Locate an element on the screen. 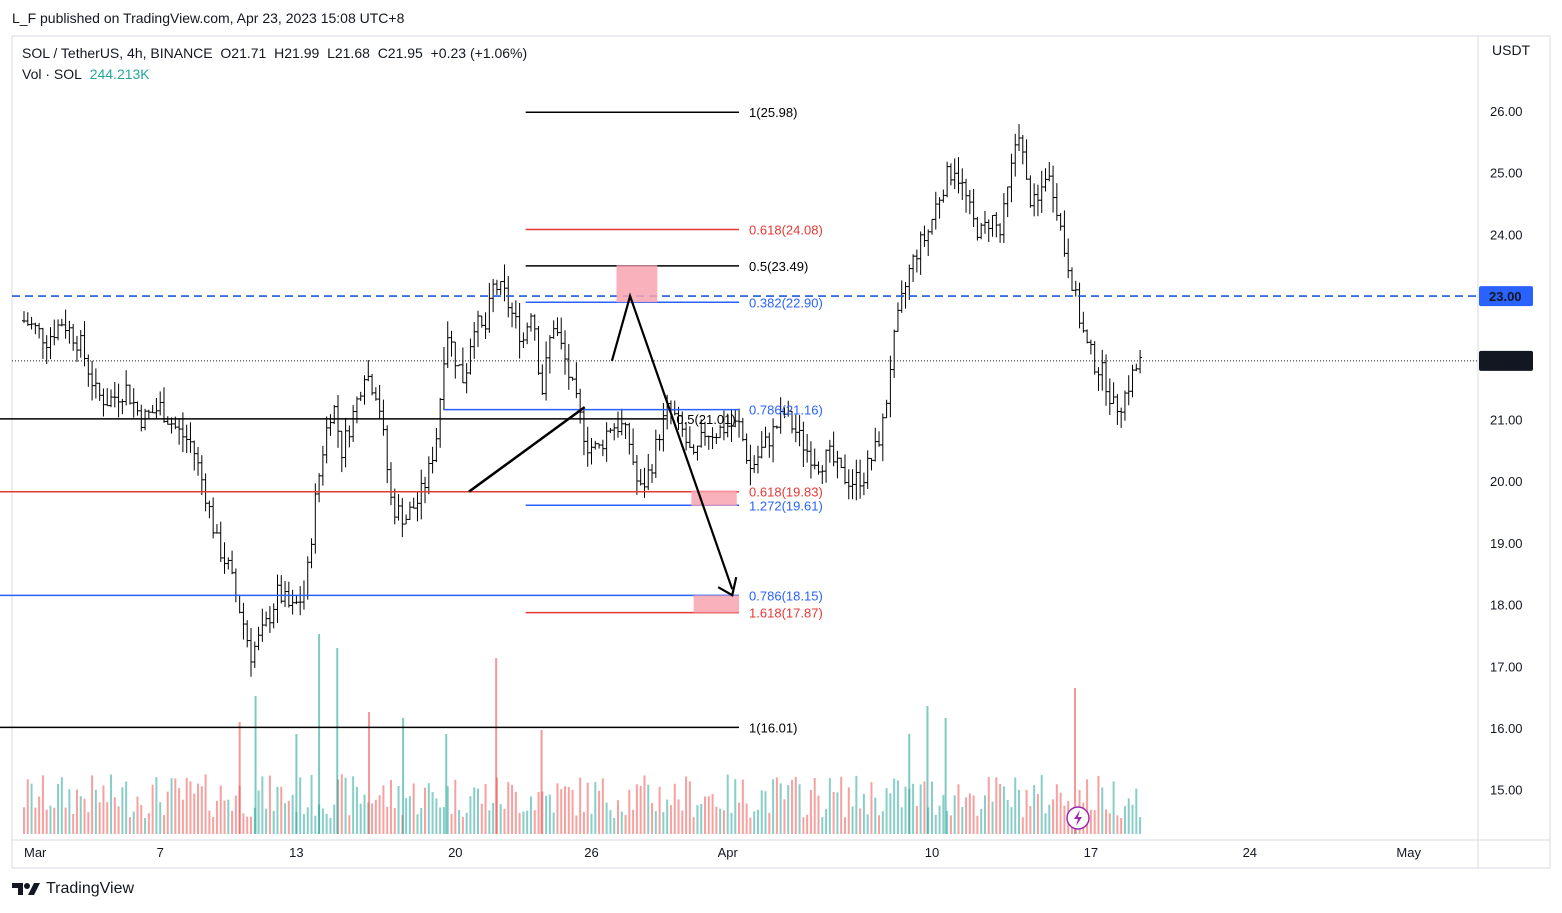  target-zones is located at coordinates (678, 439).